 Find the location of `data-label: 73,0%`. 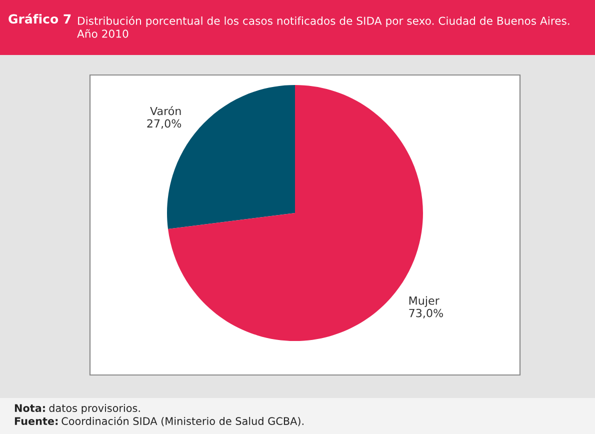

data-label: 73,0% is located at coordinates (426, 313).